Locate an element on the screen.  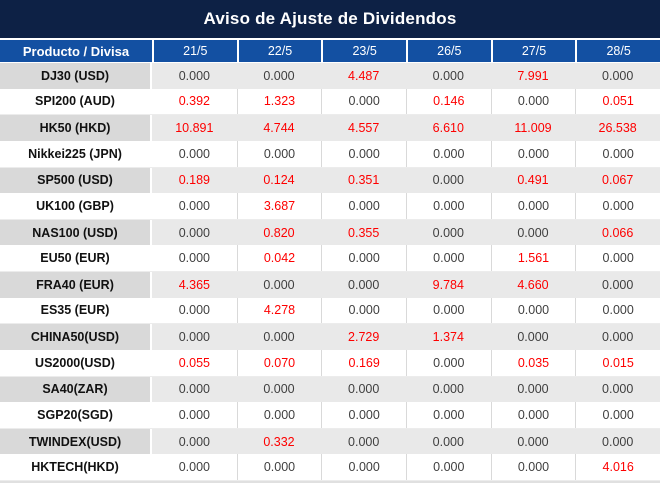
date-column-header: 28/5 is located at coordinates (617, 51).